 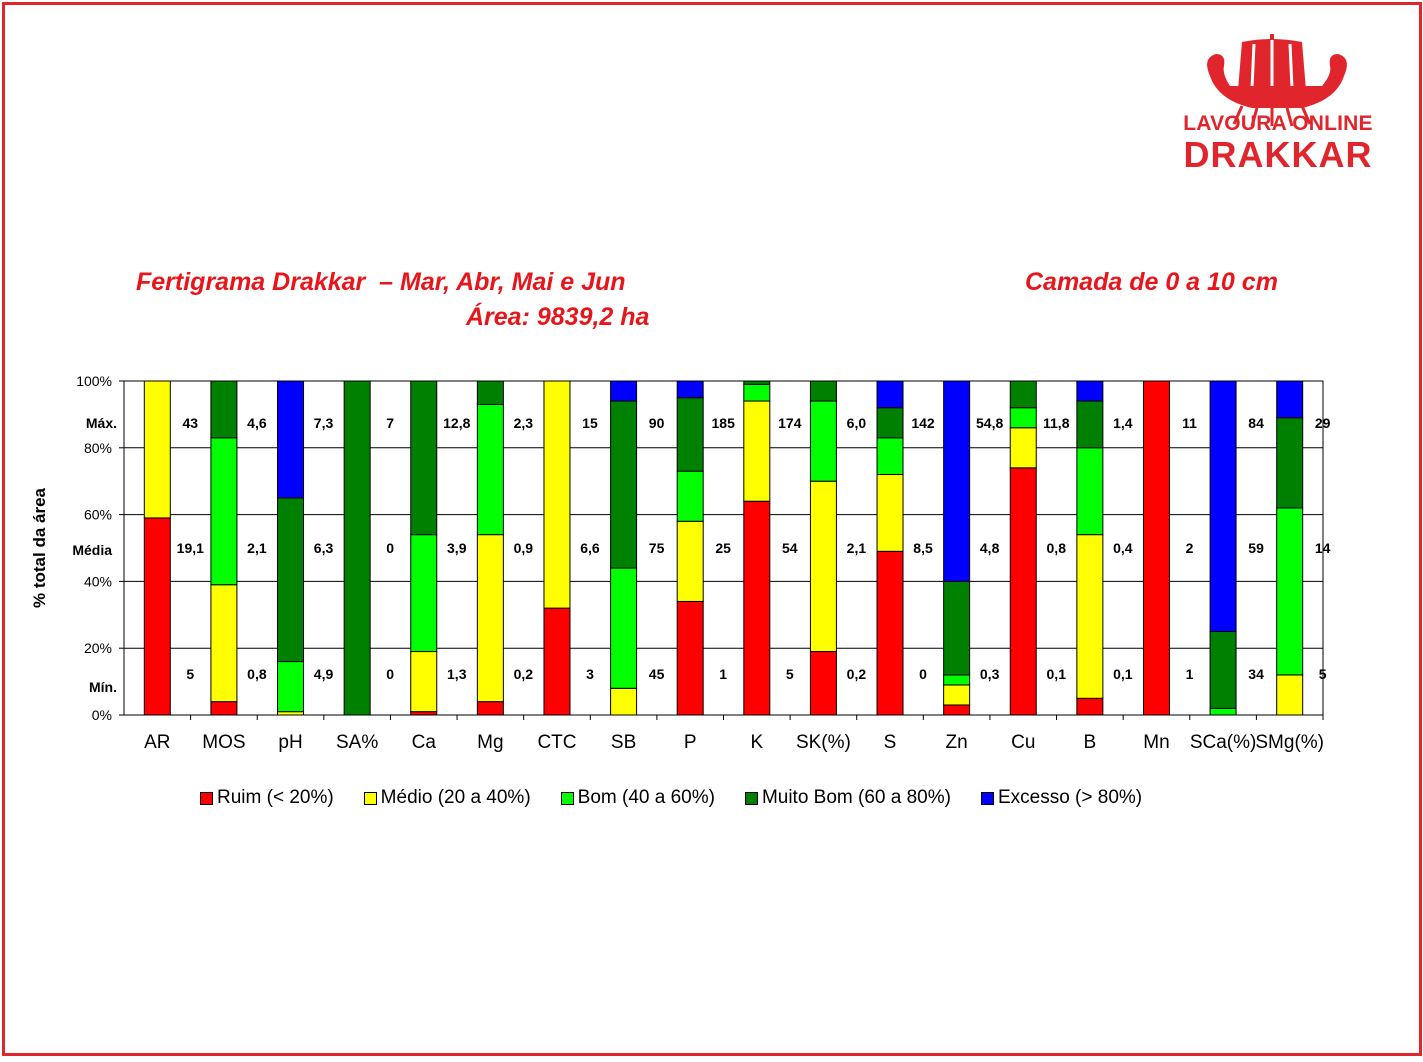 I want to click on max-value-label: 84, so click(x=1256, y=423).